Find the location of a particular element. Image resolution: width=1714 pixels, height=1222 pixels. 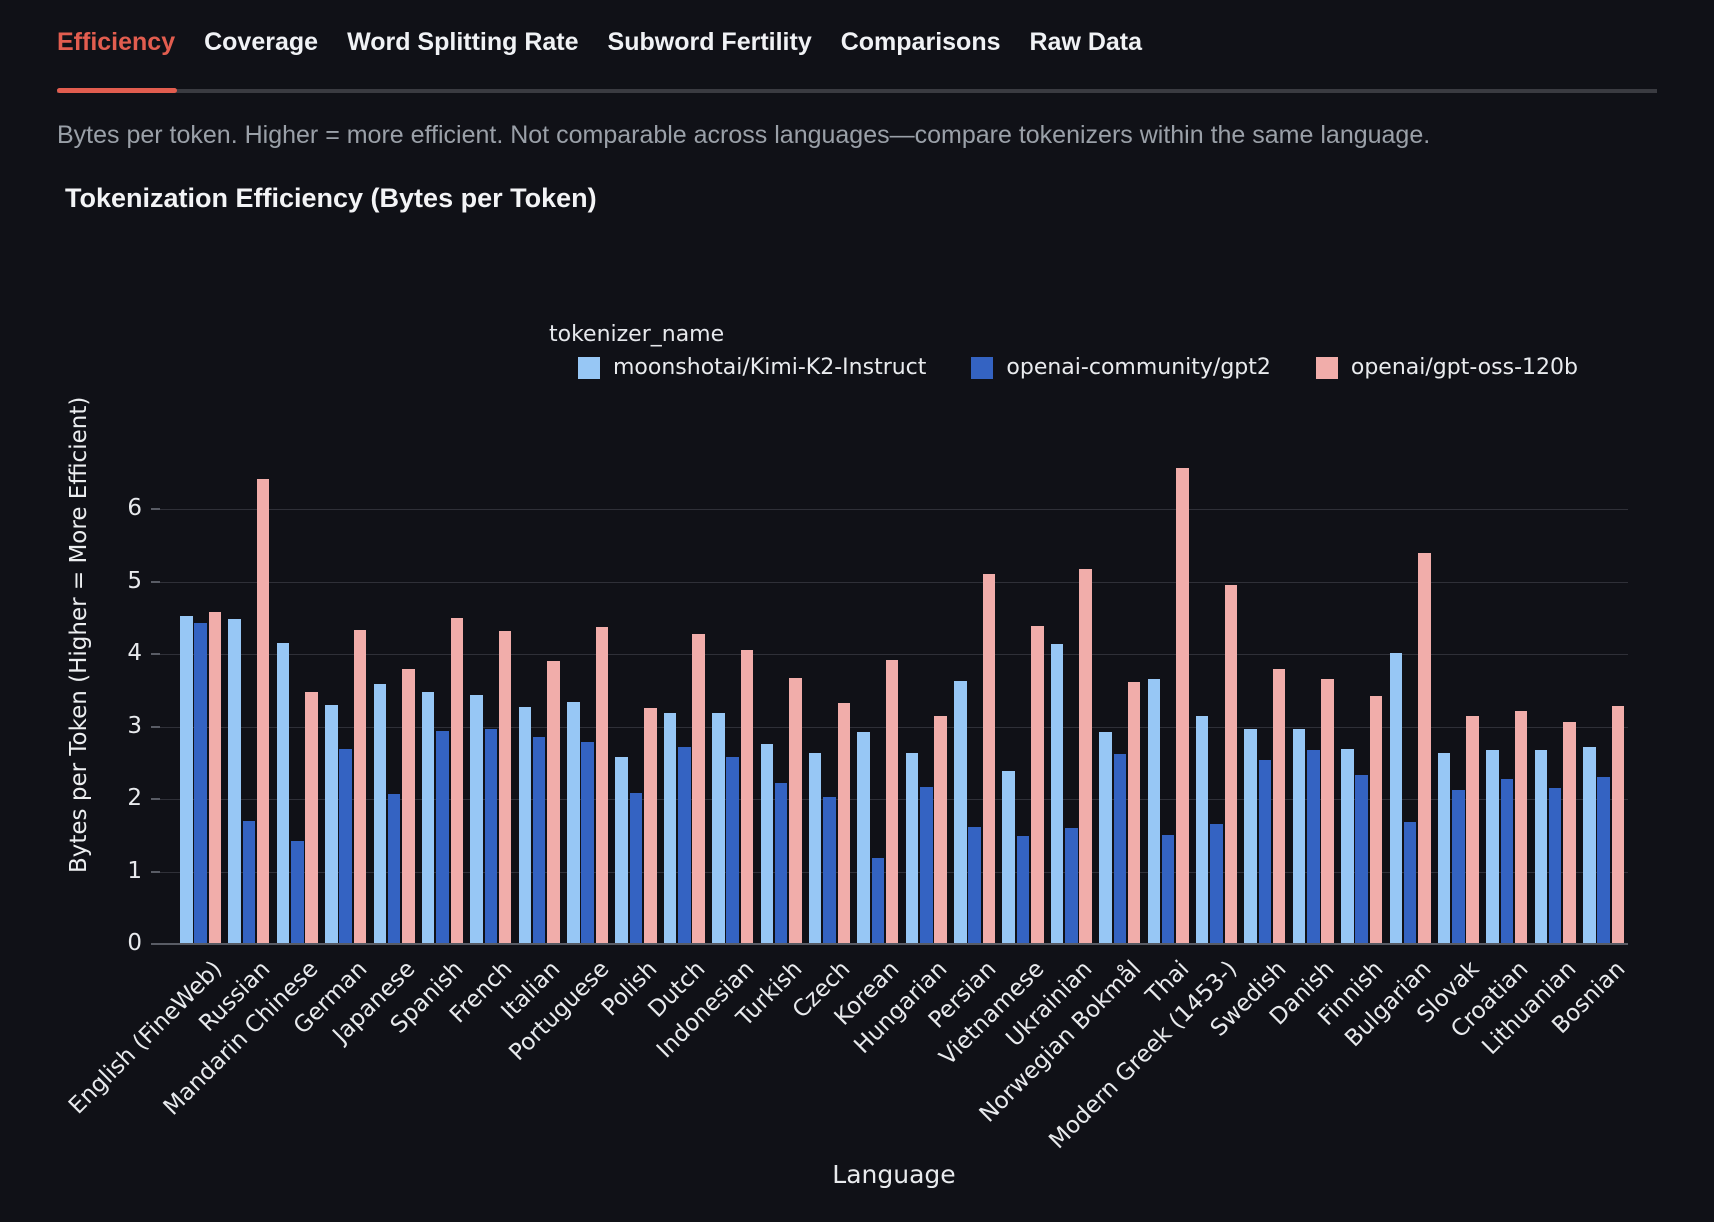

bar-korean-openai-gpt-oss-120b is located at coordinates (892, 801).